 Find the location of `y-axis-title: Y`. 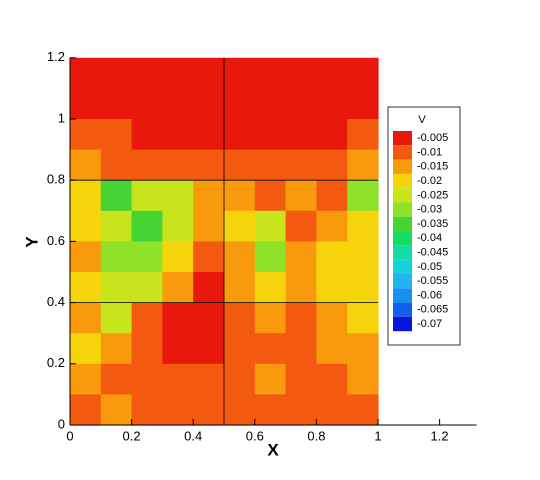

y-axis-title: Y is located at coordinates (31, 242).